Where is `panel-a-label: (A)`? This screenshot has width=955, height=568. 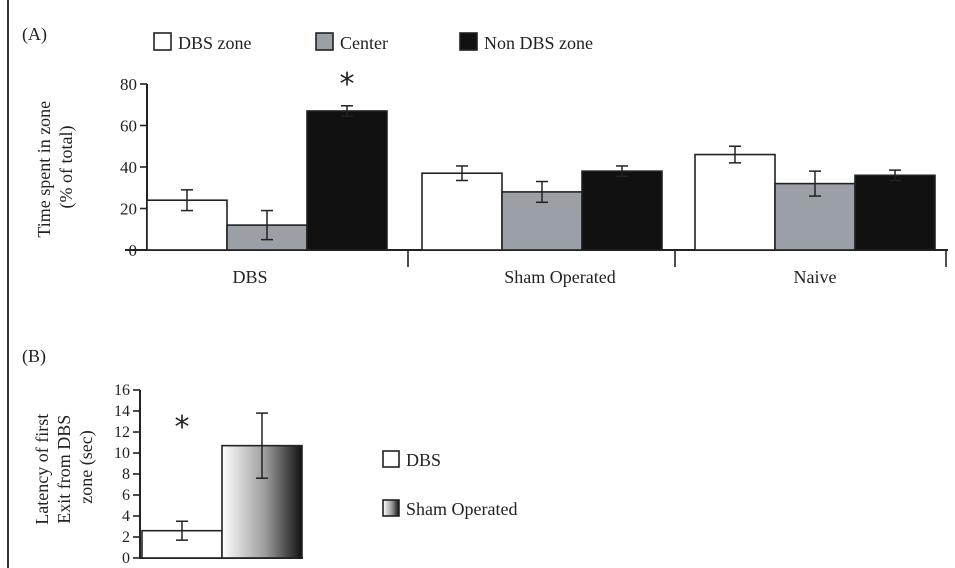
panel-a-label: (A) is located at coordinates (34, 34).